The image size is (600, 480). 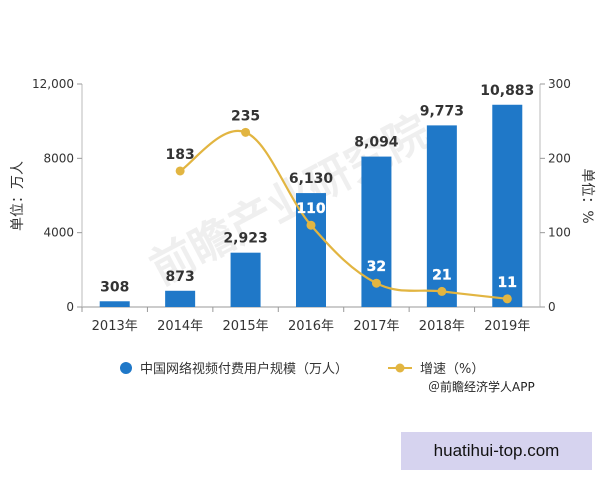 I want to click on bar-value-label: 9,773, so click(x=442, y=111).